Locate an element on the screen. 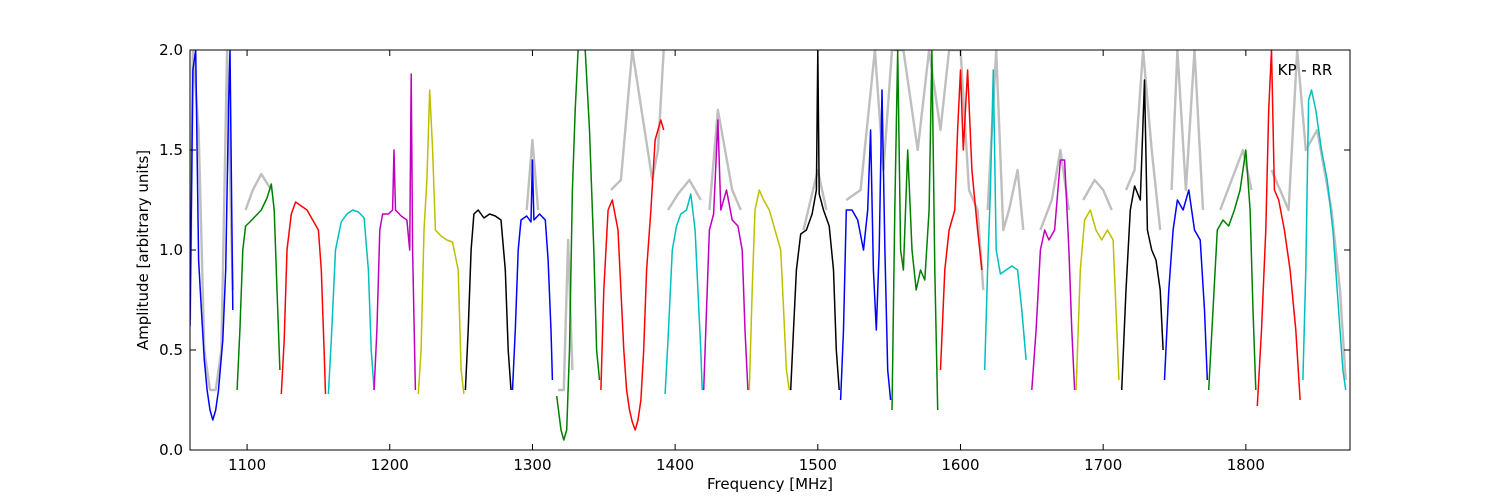 The image size is (1500, 500). panel-annotation: KP - RR is located at coordinates (1305, 70).